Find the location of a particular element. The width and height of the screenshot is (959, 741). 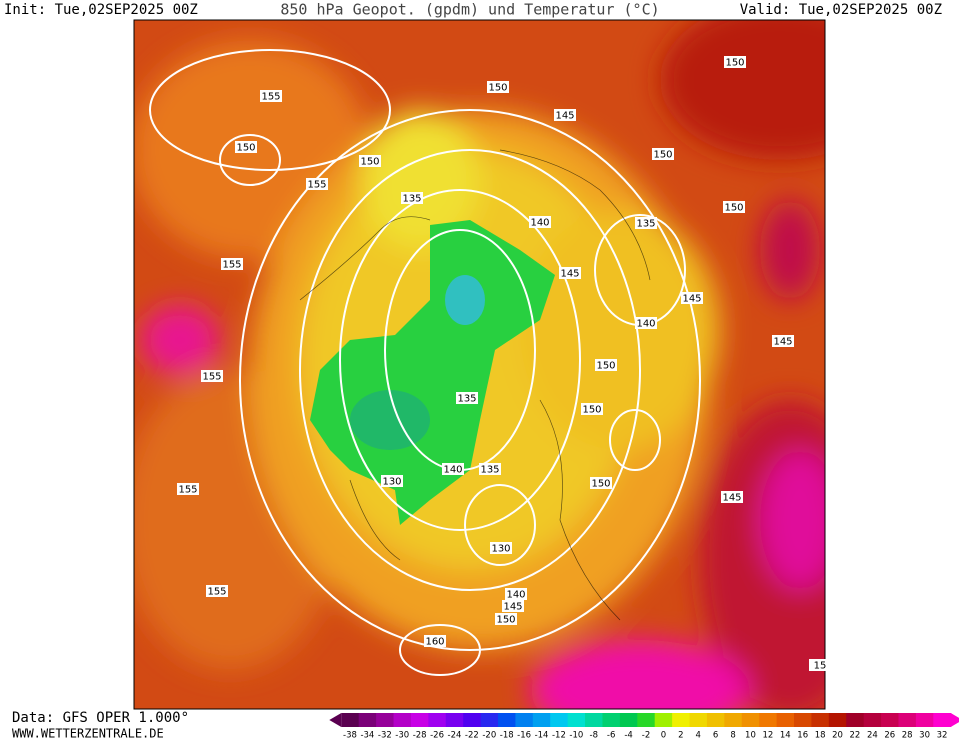

colorbar-tick-label: -32 is located at coordinates (385, 736).